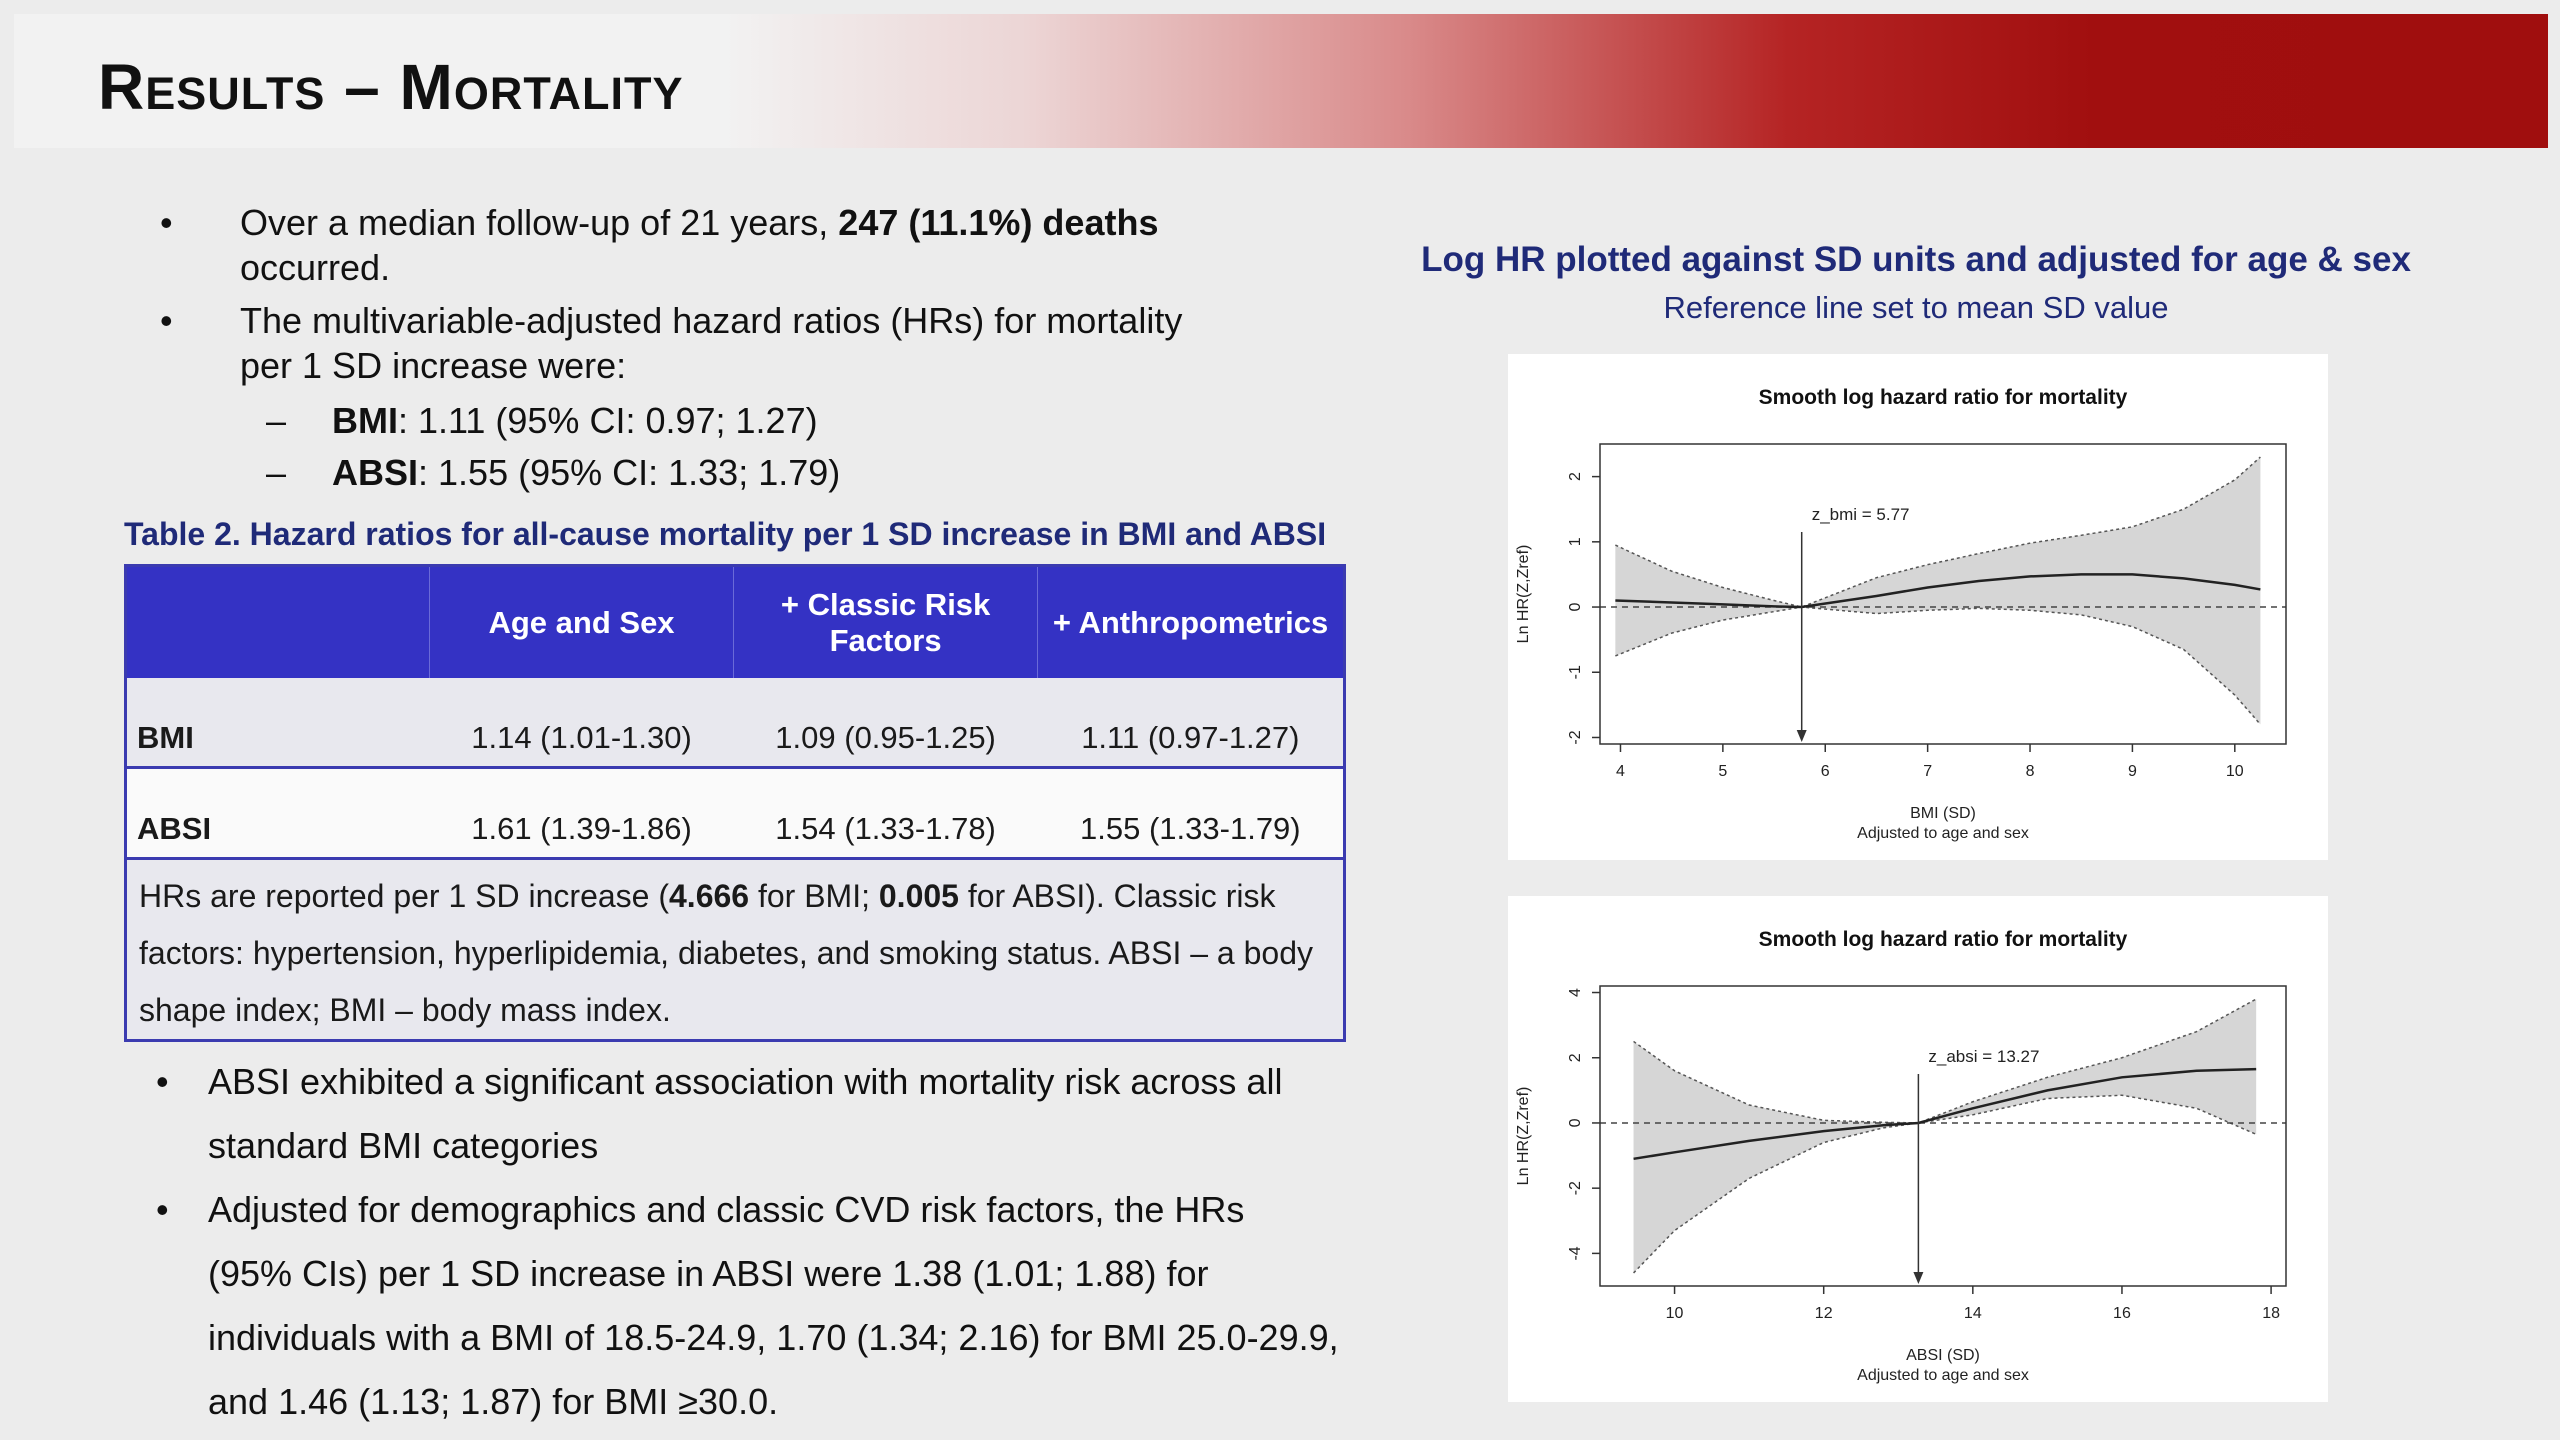  Describe the element at coordinates (1620, 771) in the screenshot. I see `x-tick-label: 4` at that location.